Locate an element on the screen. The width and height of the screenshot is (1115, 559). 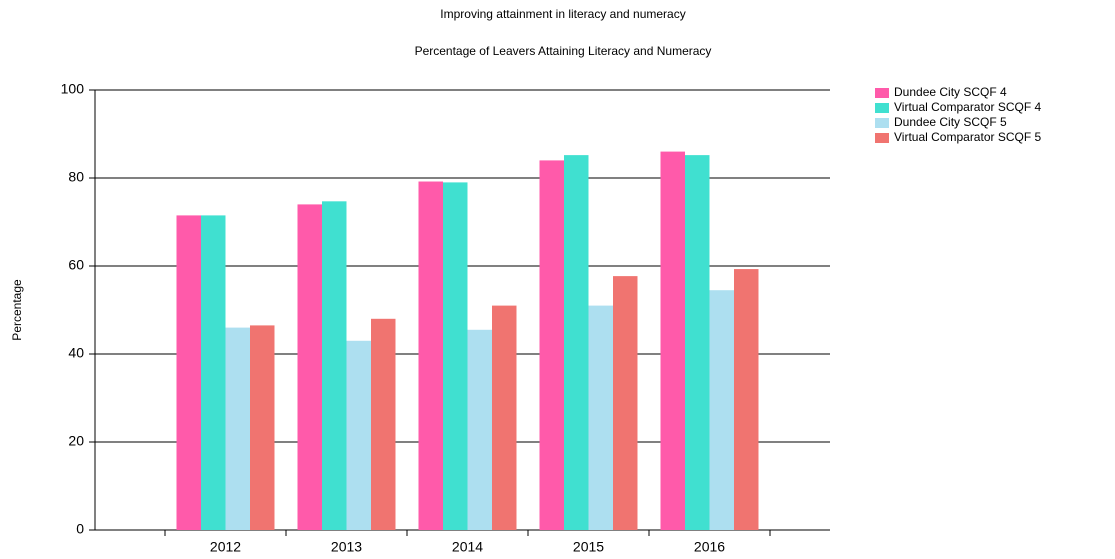
y-axis-label: Percentage is located at coordinates (17, 310).